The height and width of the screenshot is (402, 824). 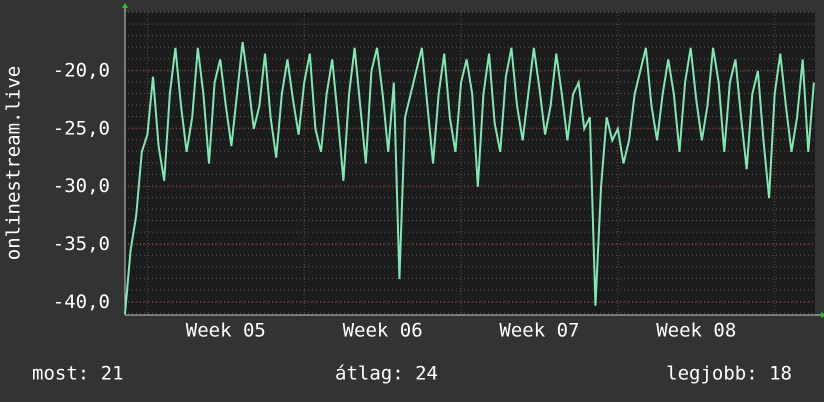 I want to click on footer-average: átlag: 24, so click(x=386, y=374).